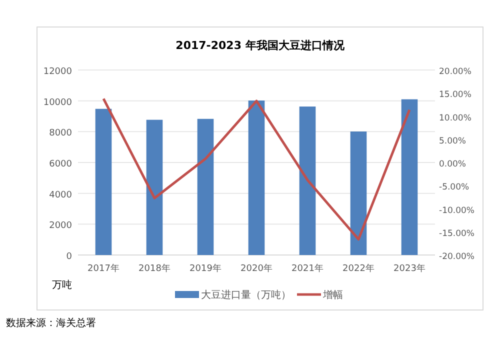 The width and height of the screenshot is (500, 362). What do you see at coordinates (455, 118) in the screenshot?
I see `y2-tick-label: 10.00%` at bounding box center [455, 118].